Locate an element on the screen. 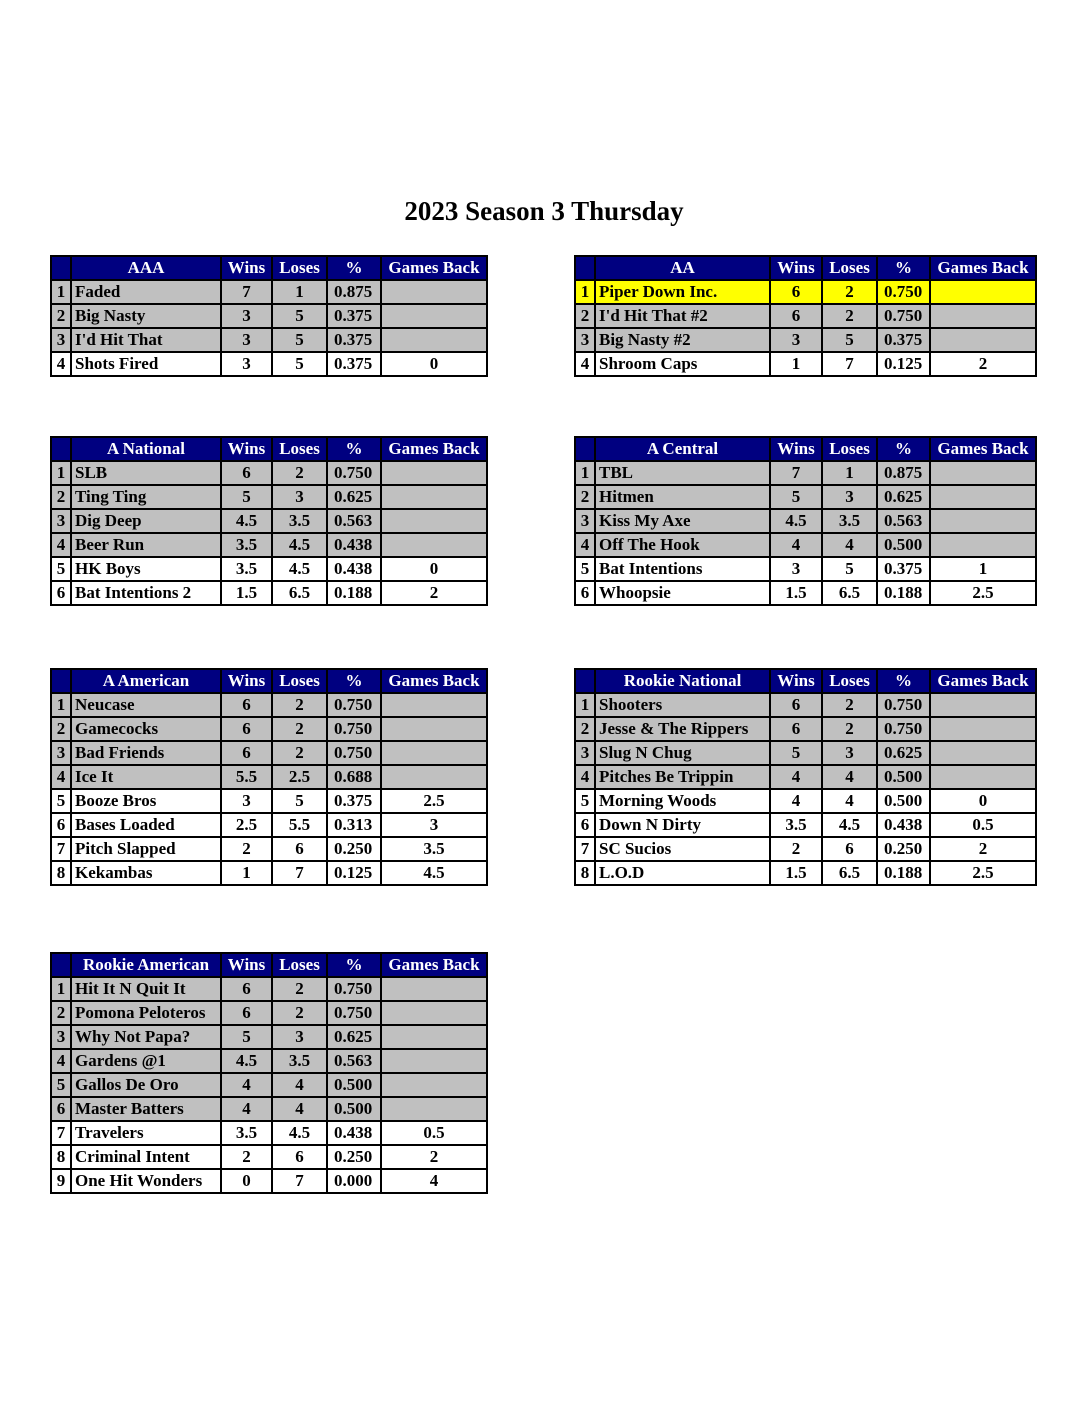 This screenshot has height=1408, width=1088. table-row: 2 Ting Ting 5 3 0.625 is located at coordinates (269, 497).